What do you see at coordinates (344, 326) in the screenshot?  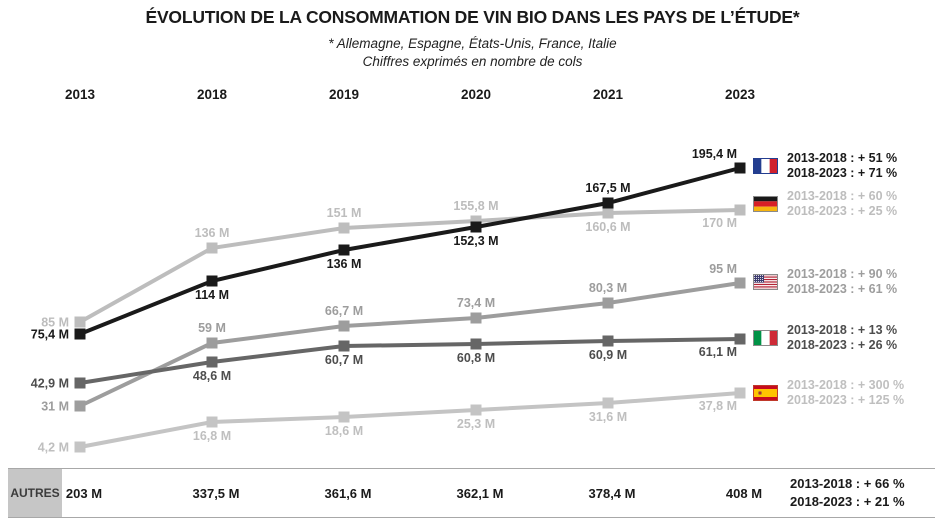 I see `point-usa-2019` at bounding box center [344, 326].